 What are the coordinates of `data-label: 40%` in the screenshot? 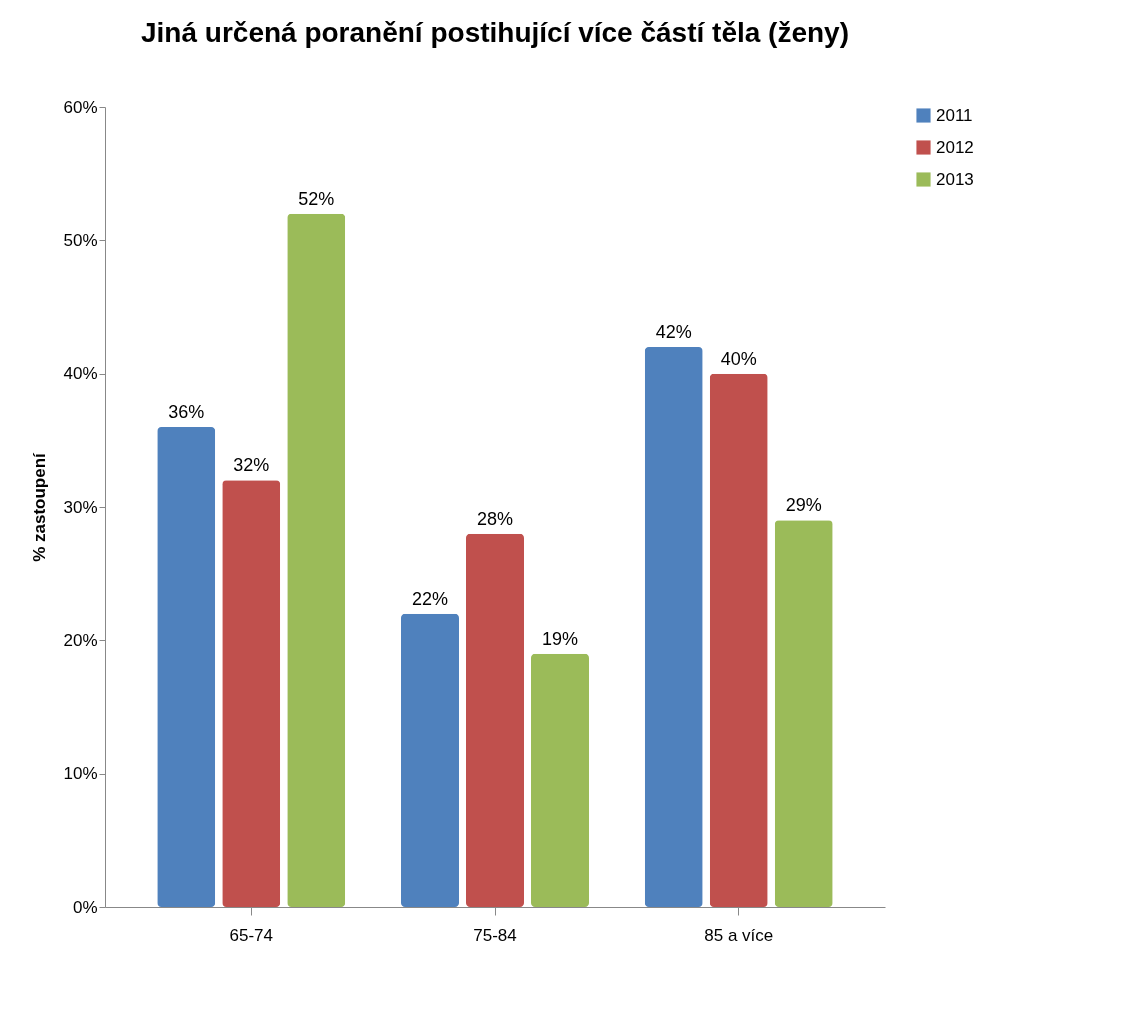 It's located at (738, 358).